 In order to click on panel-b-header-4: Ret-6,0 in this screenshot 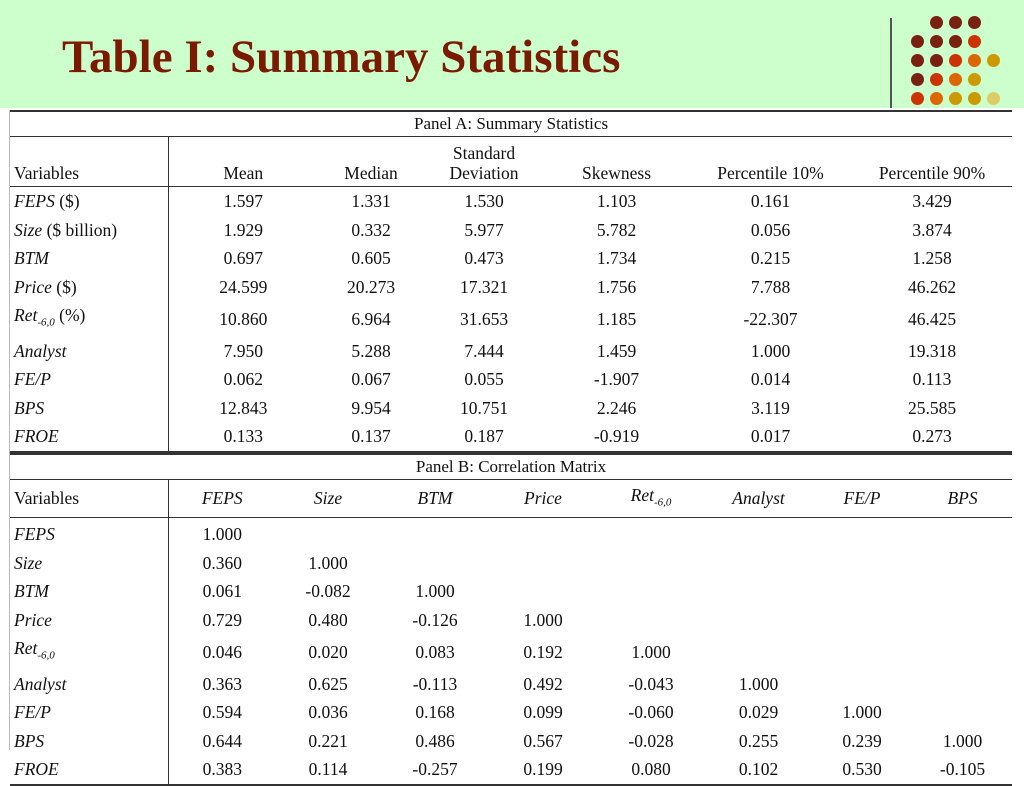, I will do `click(651, 498)`.